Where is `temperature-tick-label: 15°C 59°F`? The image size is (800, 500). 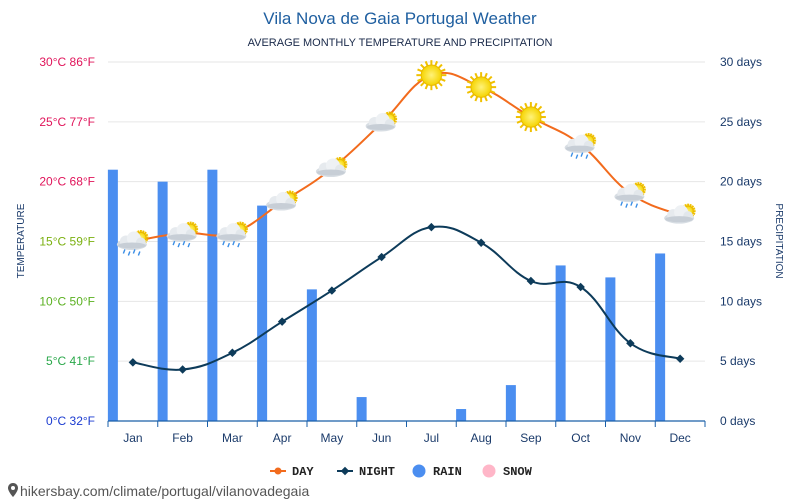 temperature-tick-label: 15°C 59°F is located at coordinates (67, 242).